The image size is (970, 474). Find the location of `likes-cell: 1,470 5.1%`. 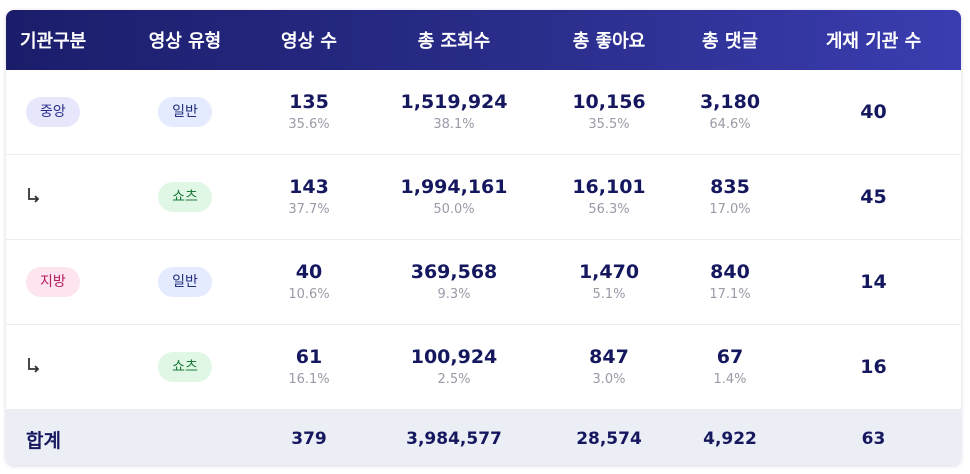

likes-cell: 1,470 5.1% is located at coordinates (609, 282).